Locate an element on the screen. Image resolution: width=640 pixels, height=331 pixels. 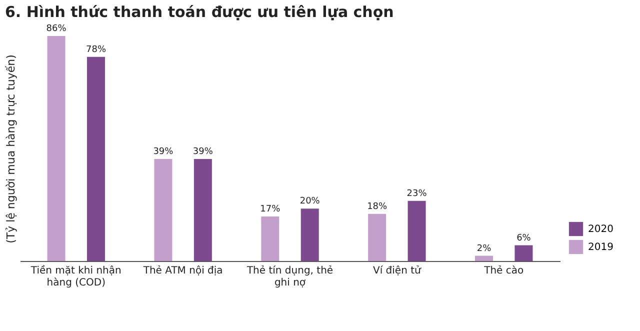
chart-title: 6. Hình thức thanh toán được ưu tiên lựa chọn is located at coordinates (199, 12).